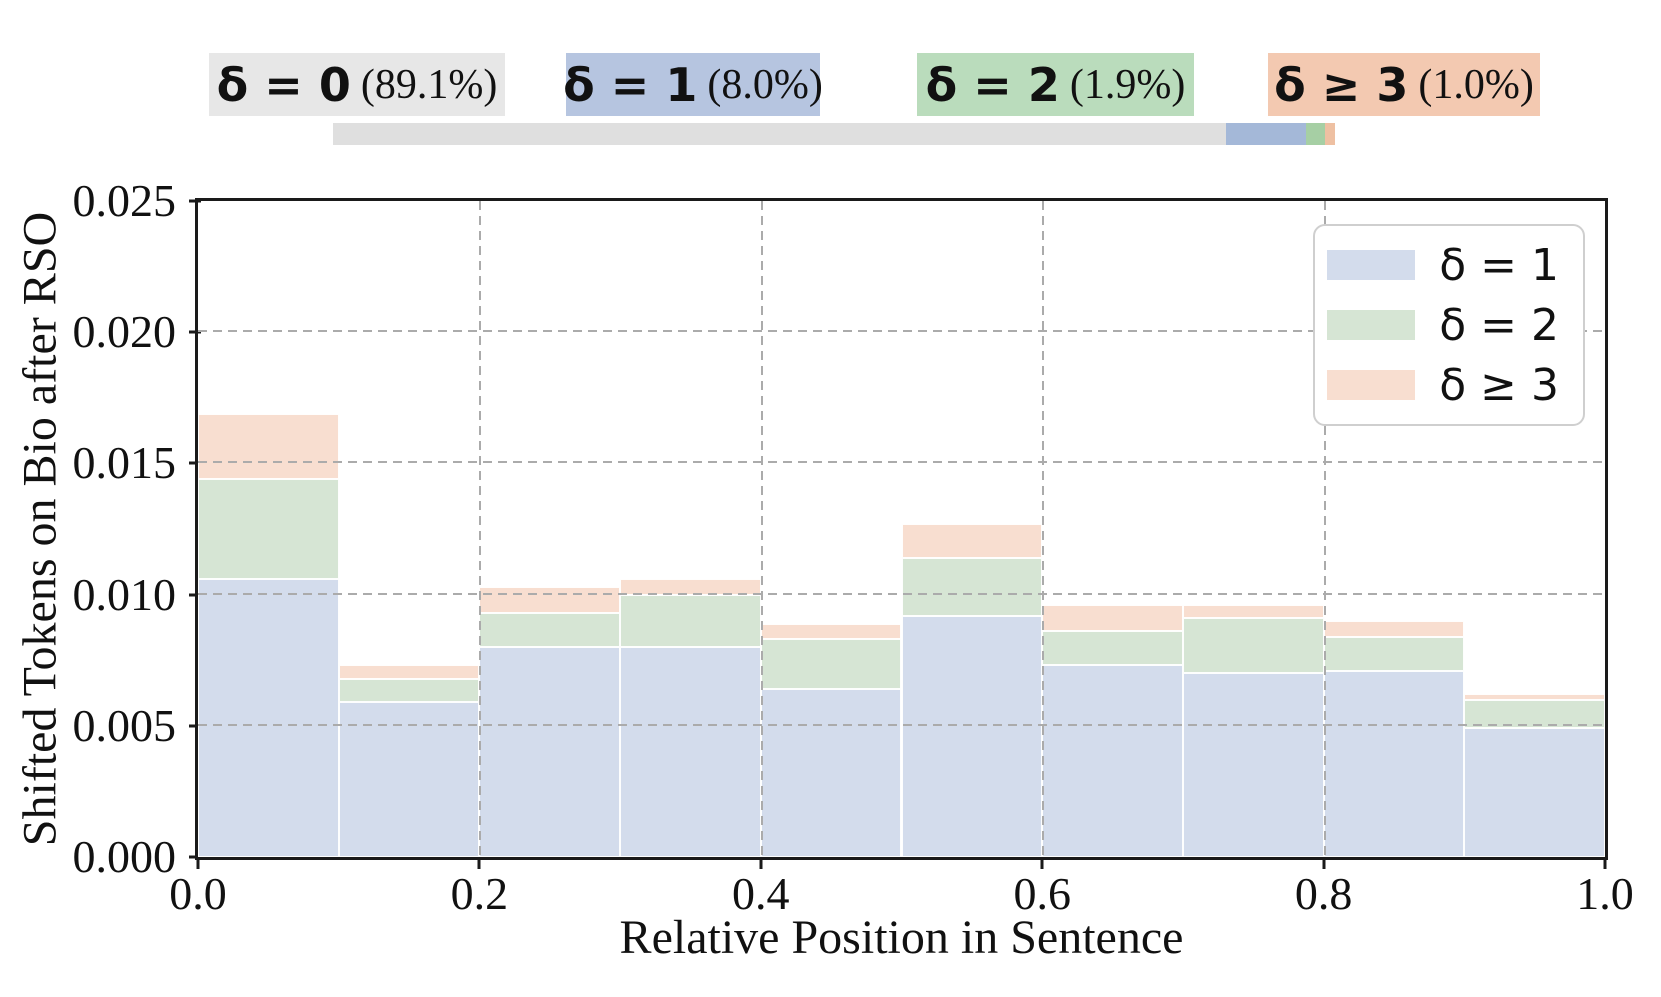  What do you see at coordinates (198, 893) in the screenshot?
I see `x-tick-label: 0.0` at bounding box center [198, 893].